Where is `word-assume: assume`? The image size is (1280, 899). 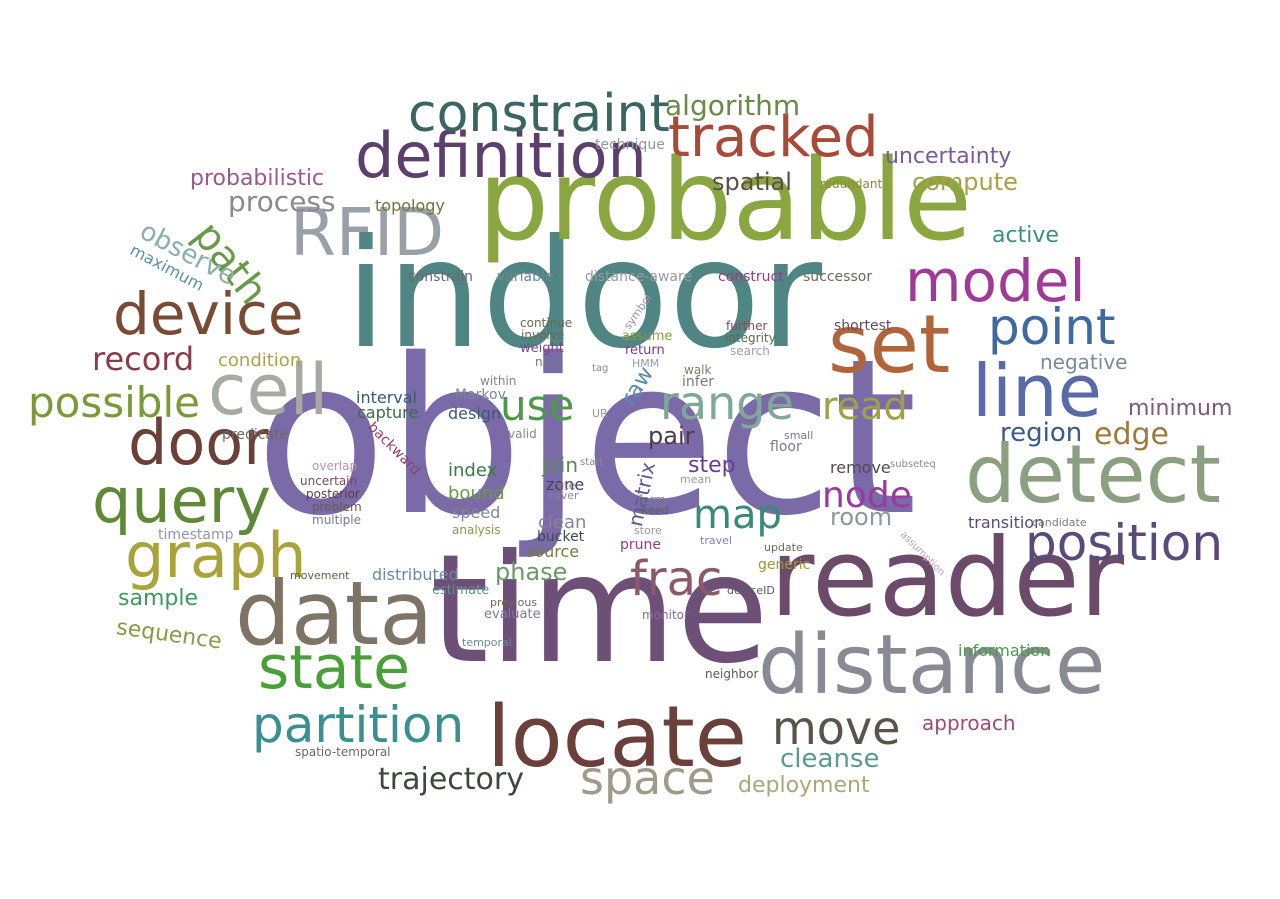
word-assume: assume is located at coordinates (647, 336).